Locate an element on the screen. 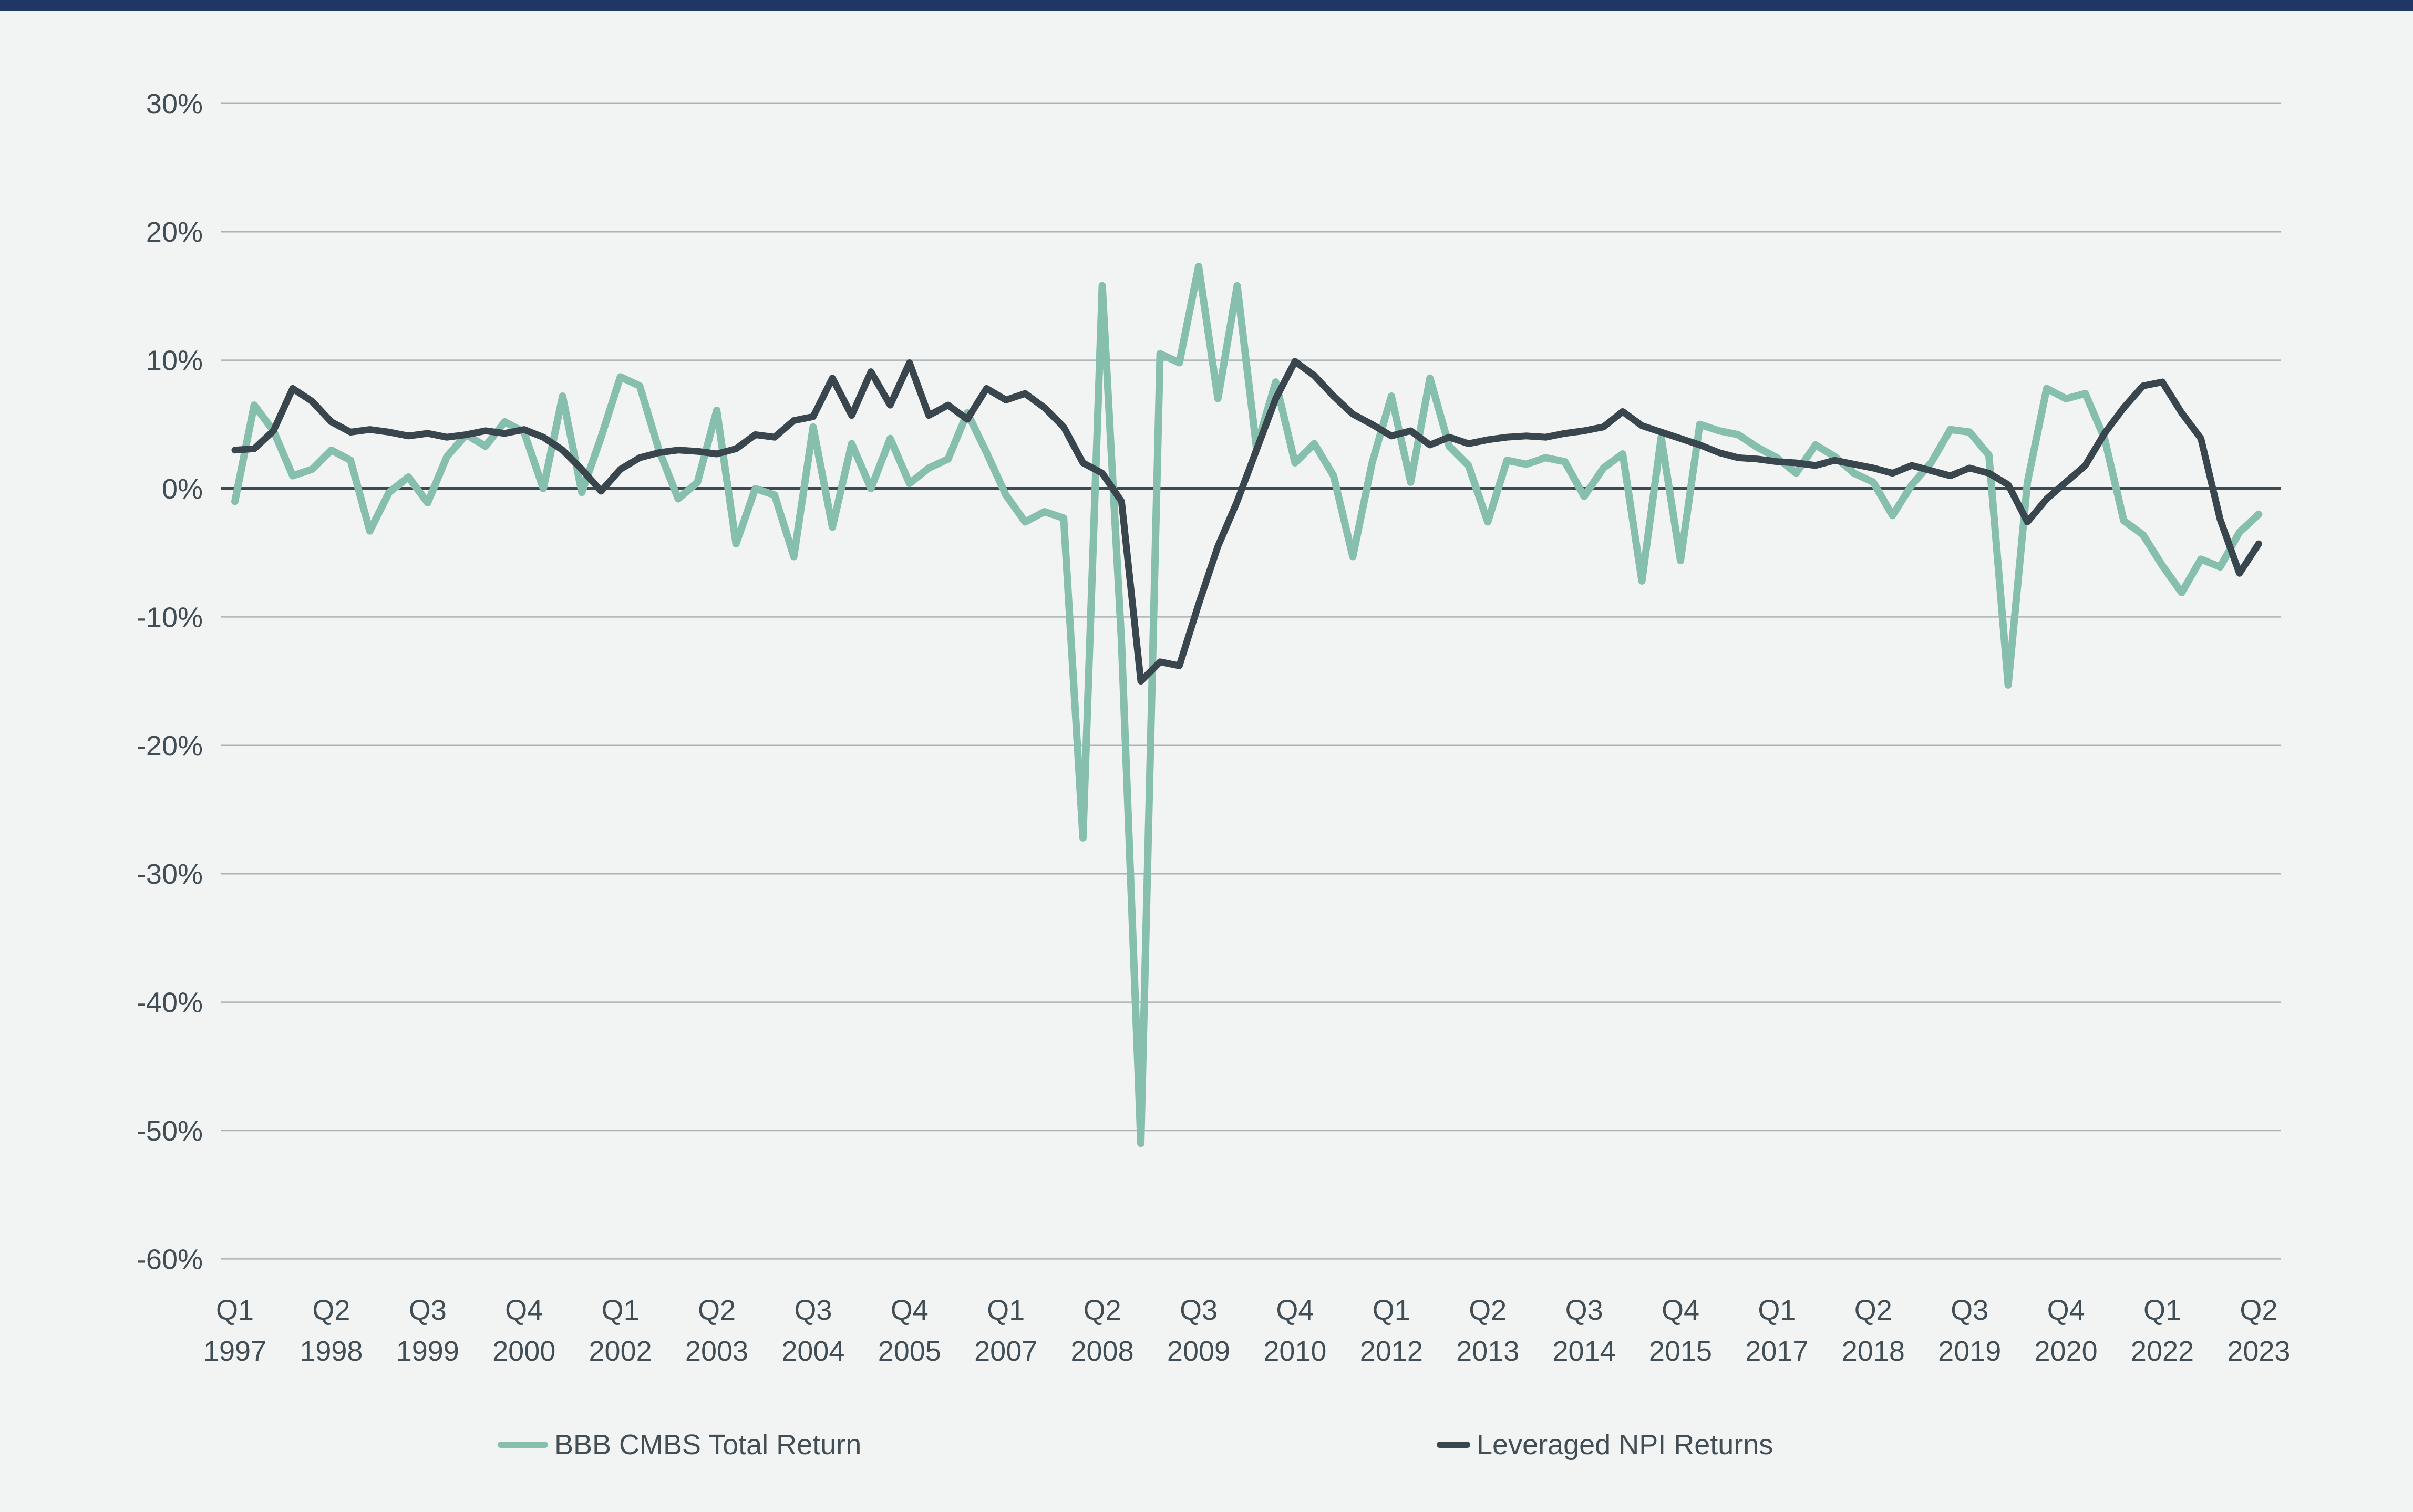  x-tick-year-label: 2019 is located at coordinates (1969, 1351).